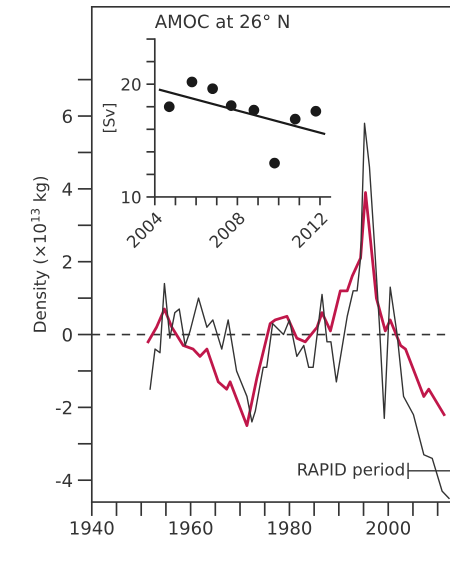 This screenshot has width=450, height=566. Describe the element at coordinates (221, 21) in the screenshot. I see `chart-title: AMOC at 26° N` at that location.